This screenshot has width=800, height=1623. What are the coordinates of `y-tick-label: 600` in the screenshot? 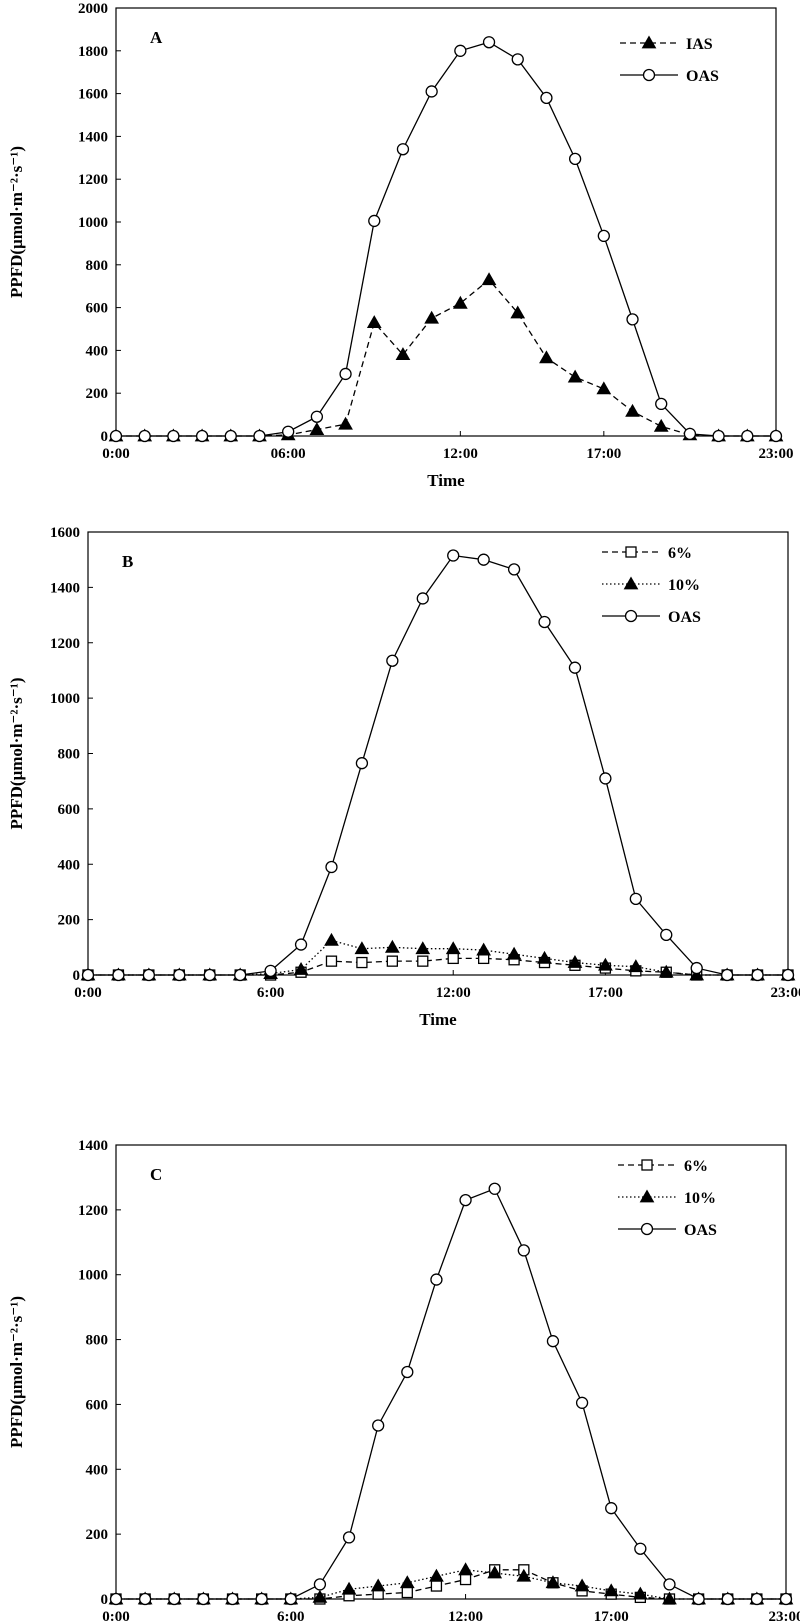 It's located at (97, 309).